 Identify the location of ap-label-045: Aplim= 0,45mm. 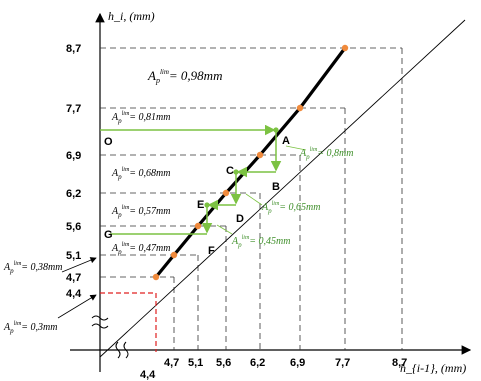
(260, 242).